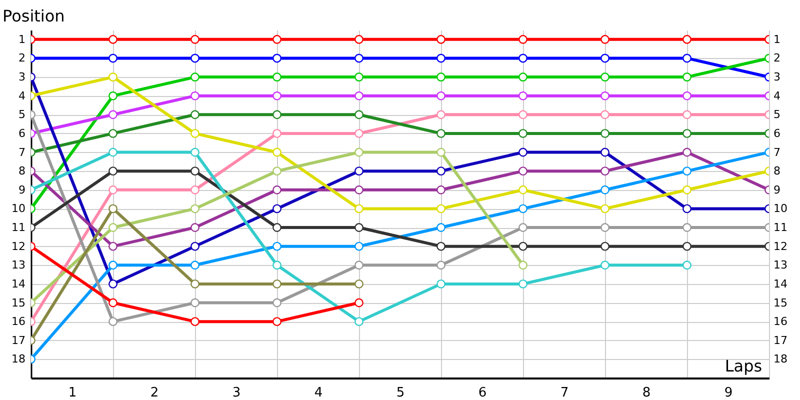 This screenshot has height=400, width=800. What do you see at coordinates (781, 209) in the screenshot?
I see `y2-tick-label: 10` at bounding box center [781, 209].